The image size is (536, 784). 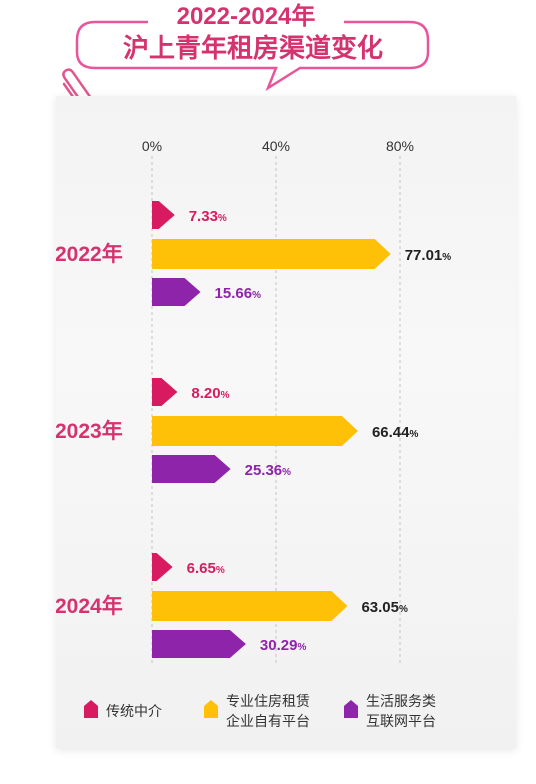 I want to click on legend-label: 互联网平台, so click(x=401, y=721).